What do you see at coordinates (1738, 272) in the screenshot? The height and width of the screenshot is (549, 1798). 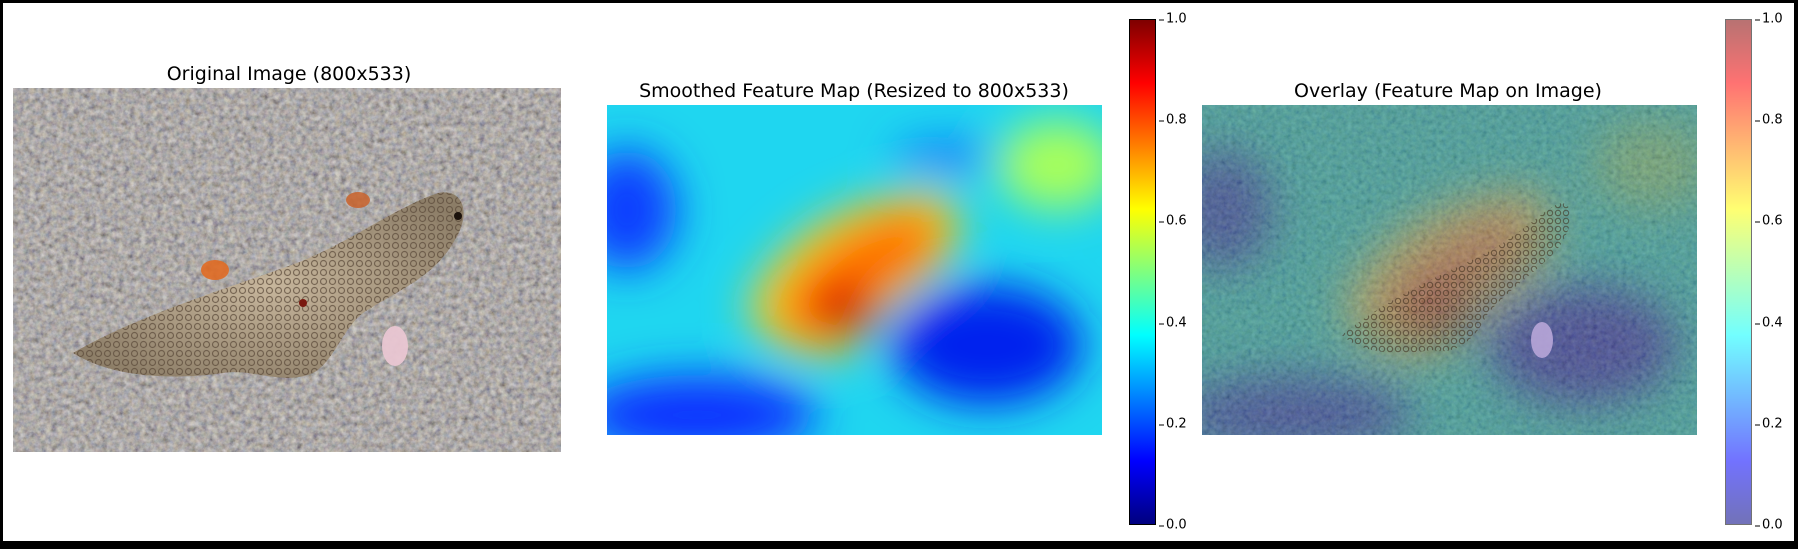 I see `overlay-colorbar` at bounding box center [1738, 272].